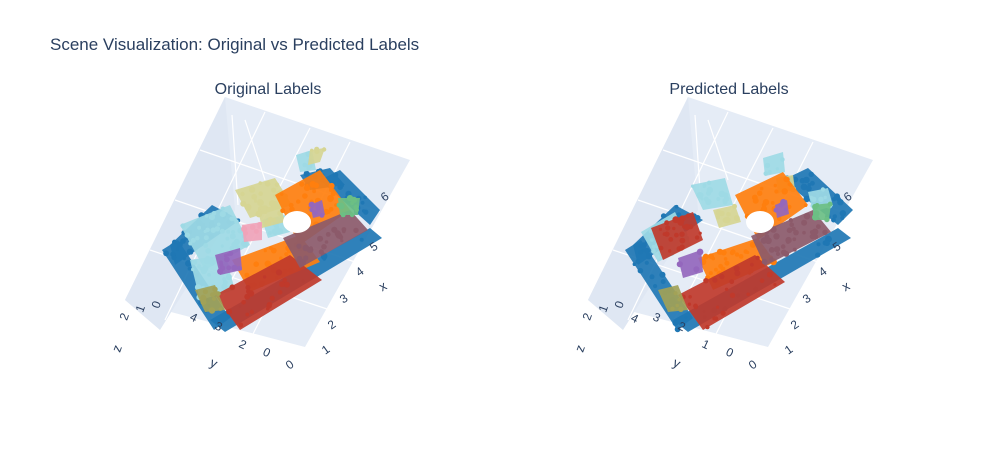  I want to click on original-z-axis-label: z, so click(117, 348).